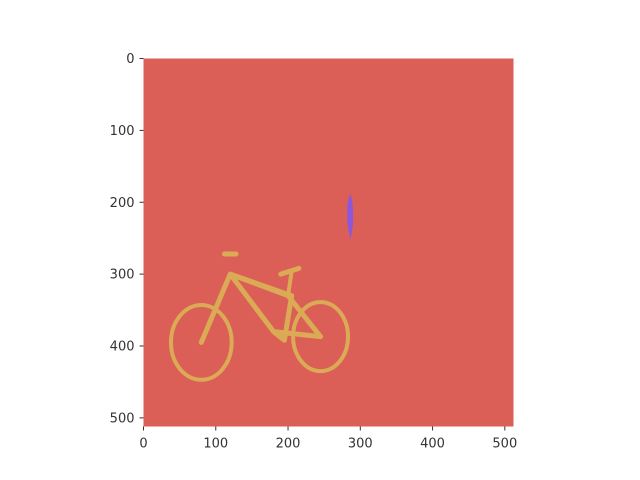  I want to click on x-axis: 0 100 200 300 400 500, so click(328, 439).